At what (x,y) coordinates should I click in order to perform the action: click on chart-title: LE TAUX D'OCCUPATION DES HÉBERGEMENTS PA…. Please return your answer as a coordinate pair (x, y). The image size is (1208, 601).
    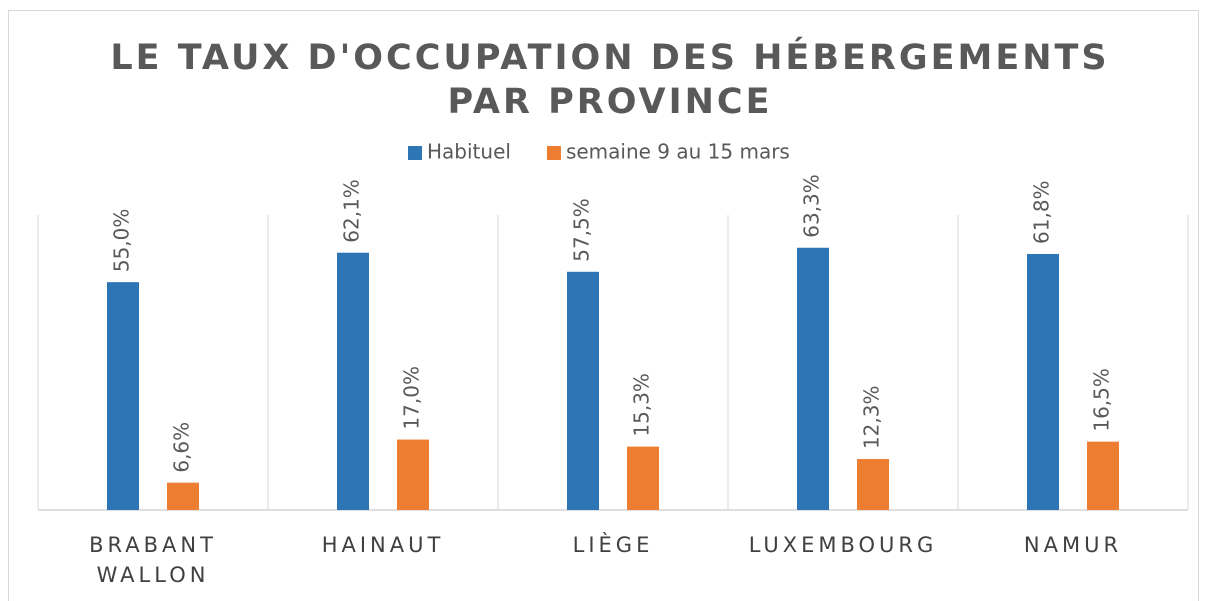
    Looking at the image, I should click on (610, 80).